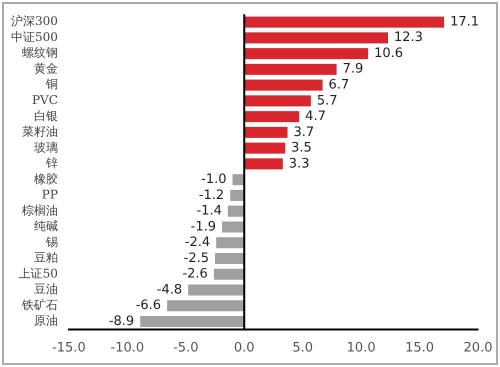  Describe the element at coordinates (46, 147) in the screenshot. I see `y-tick-label: 玻璃` at that location.